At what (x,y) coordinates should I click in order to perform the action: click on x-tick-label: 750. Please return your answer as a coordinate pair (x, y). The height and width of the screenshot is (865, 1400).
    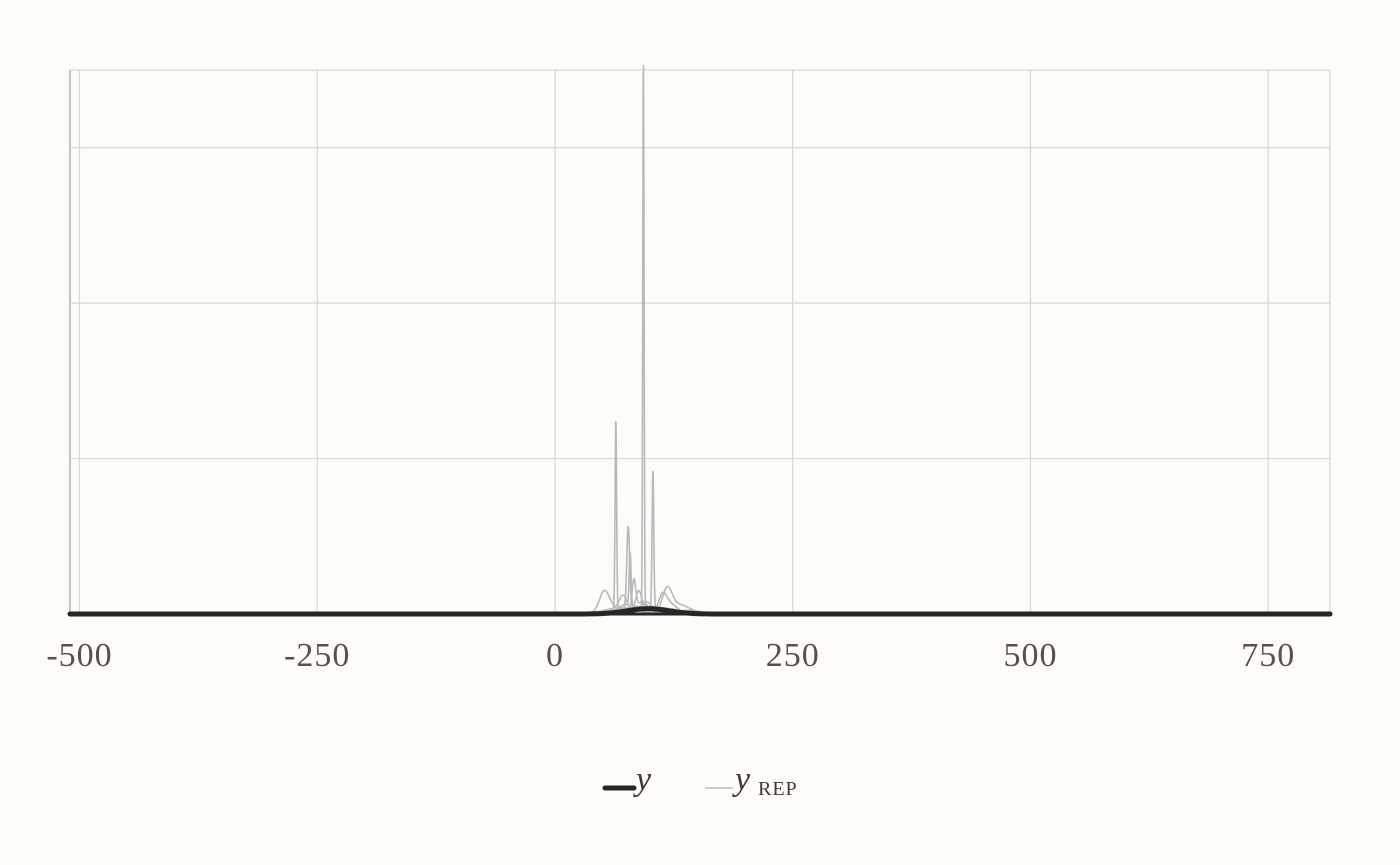
    Looking at the image, I should click on (1268, 655).